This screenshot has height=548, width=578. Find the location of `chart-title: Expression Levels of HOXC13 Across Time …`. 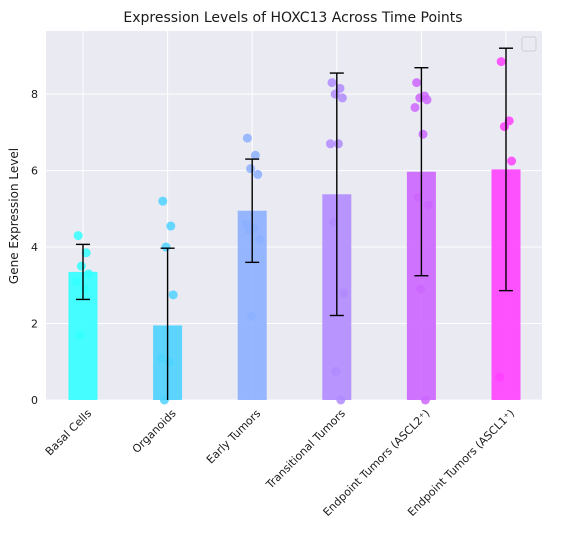

chart-title: Expression Levels of HOXC13 Across Time … is located at coordinates (292, 18).